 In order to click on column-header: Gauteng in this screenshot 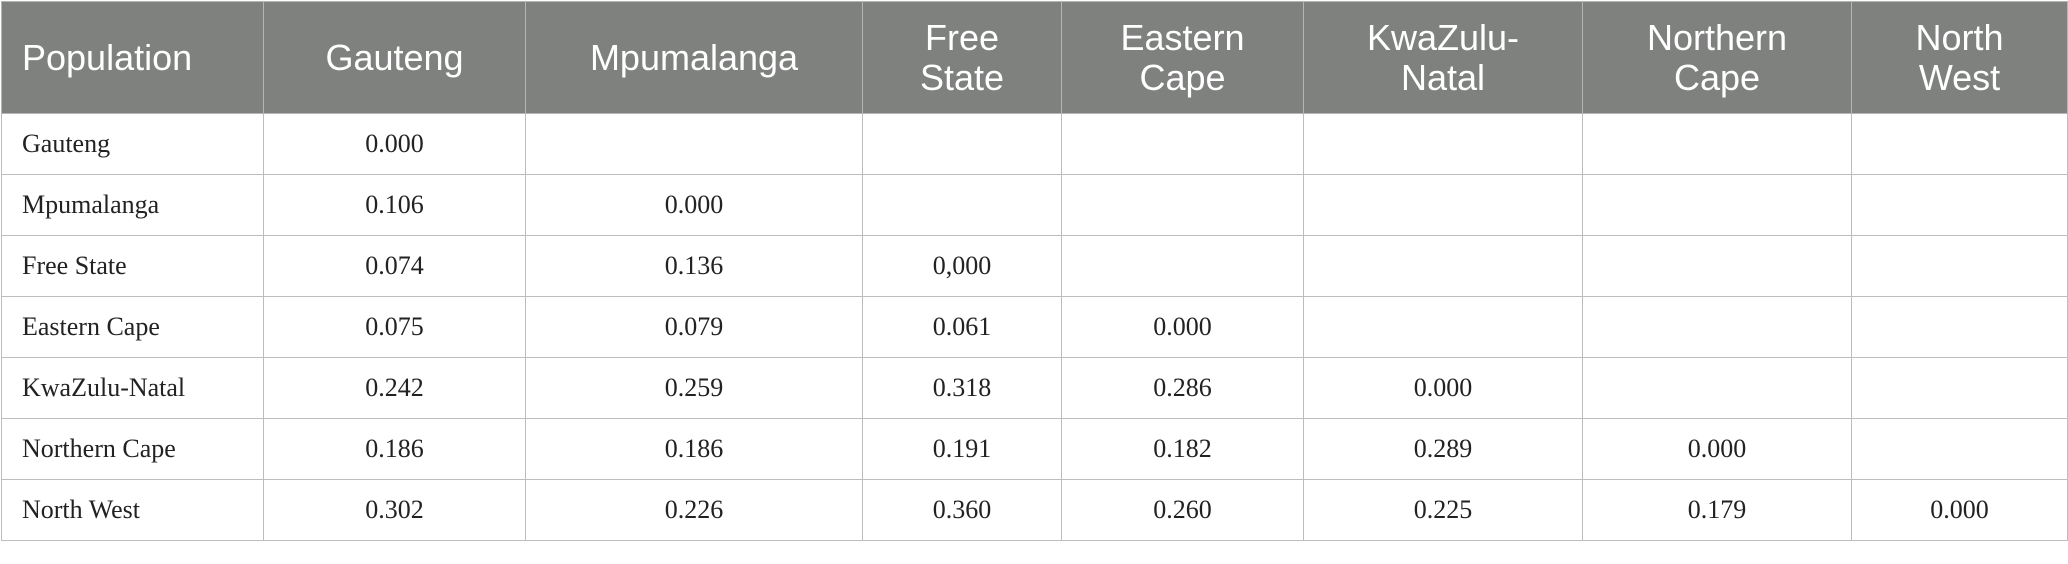, I will do `click(394, 57)`.